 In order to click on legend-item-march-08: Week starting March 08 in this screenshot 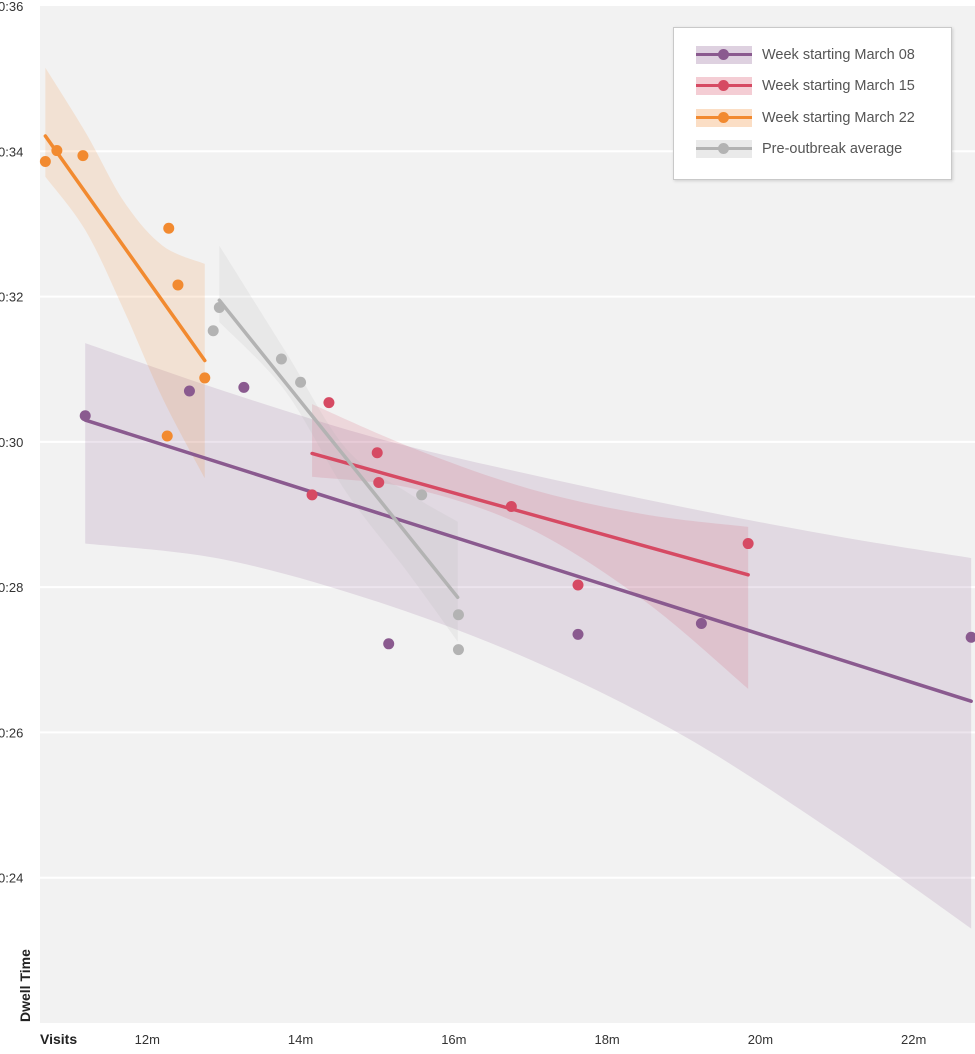, I will do `click(805, 55)`.